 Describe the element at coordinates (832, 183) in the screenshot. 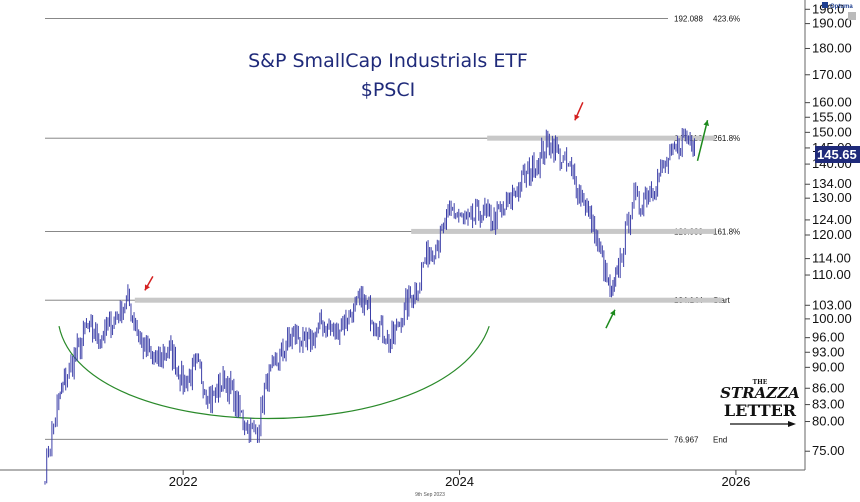

I see `y-tick-label: 134.00` at that location.